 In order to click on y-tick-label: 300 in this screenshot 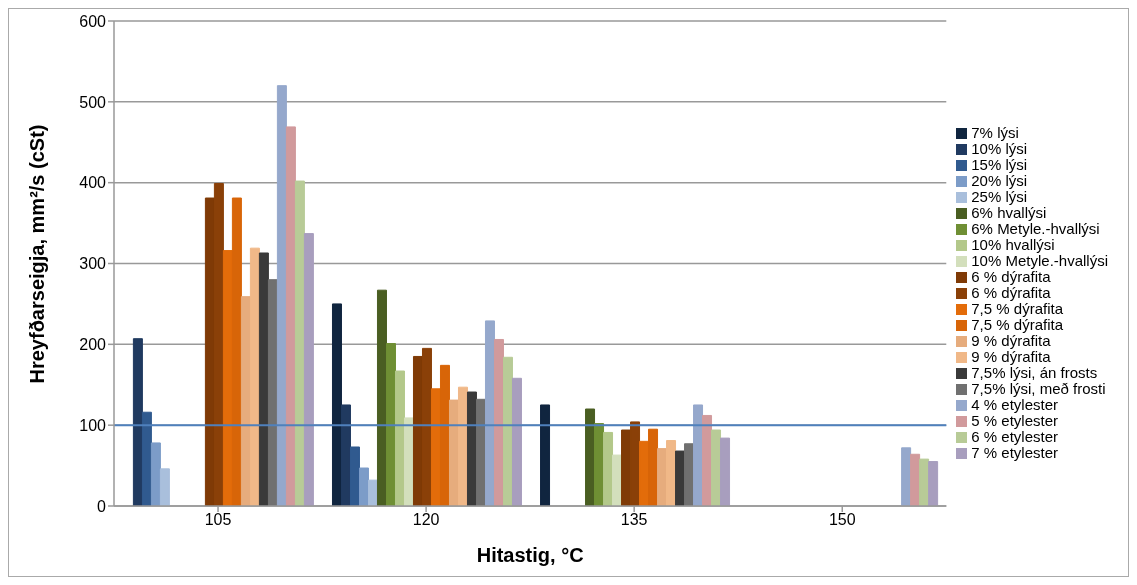, I will do `click(93, 264)`.